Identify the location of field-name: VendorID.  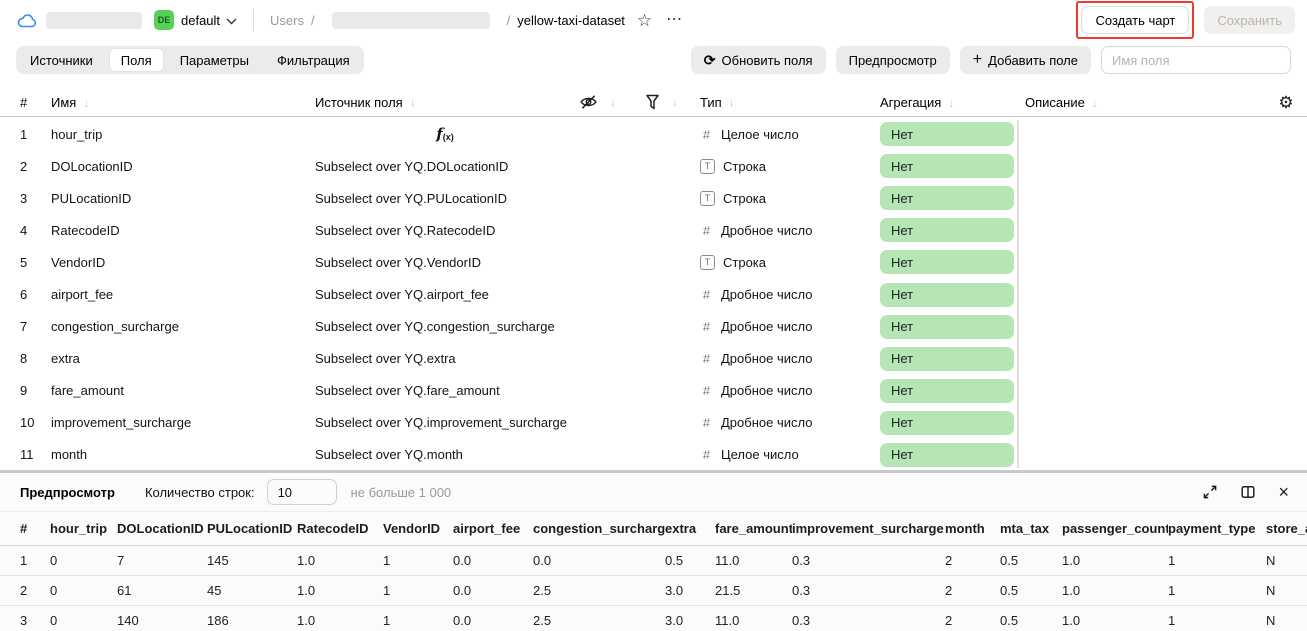
(78, 262).